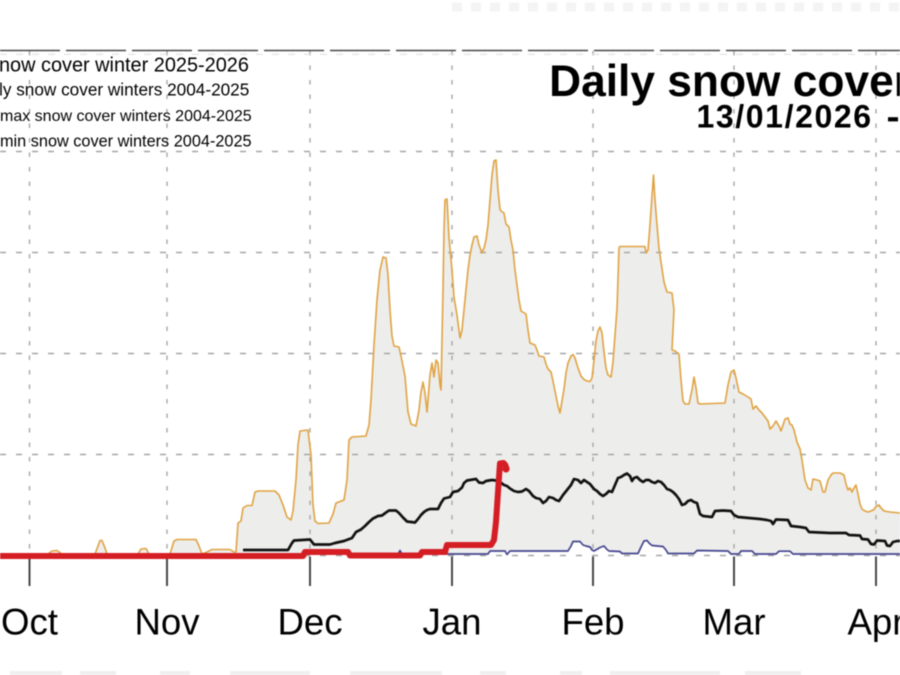  Describe the element at coordinates (734, 621) in the screenshot. I see `svg-text: Mar` at that location.